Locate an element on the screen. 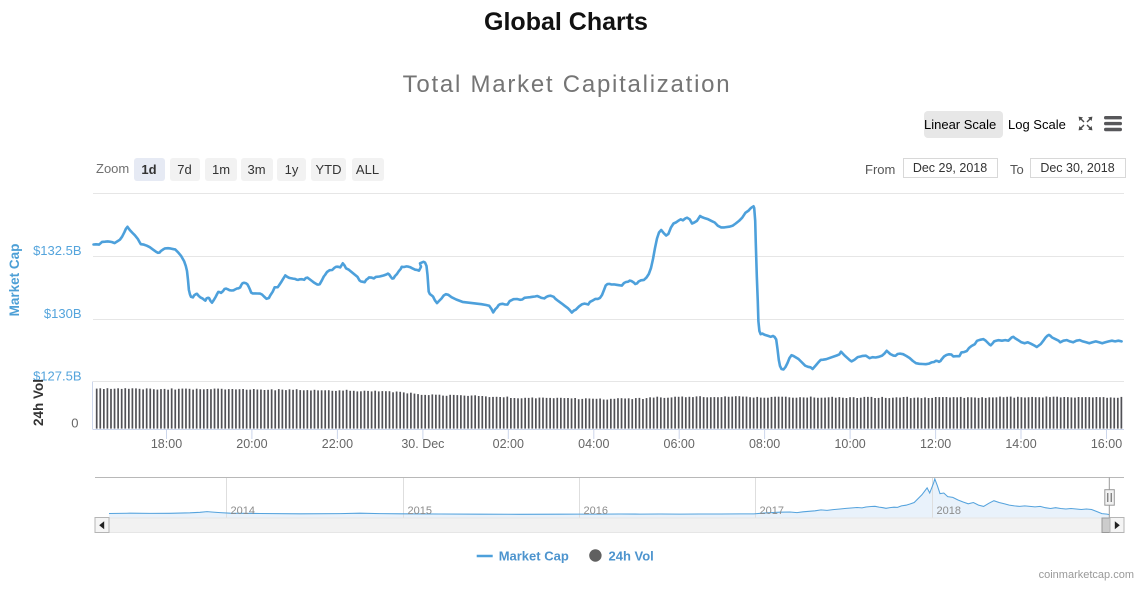 This screenshot has height=602, width=1144. svg-text: 12:00 is located at coordinates (935, 444).